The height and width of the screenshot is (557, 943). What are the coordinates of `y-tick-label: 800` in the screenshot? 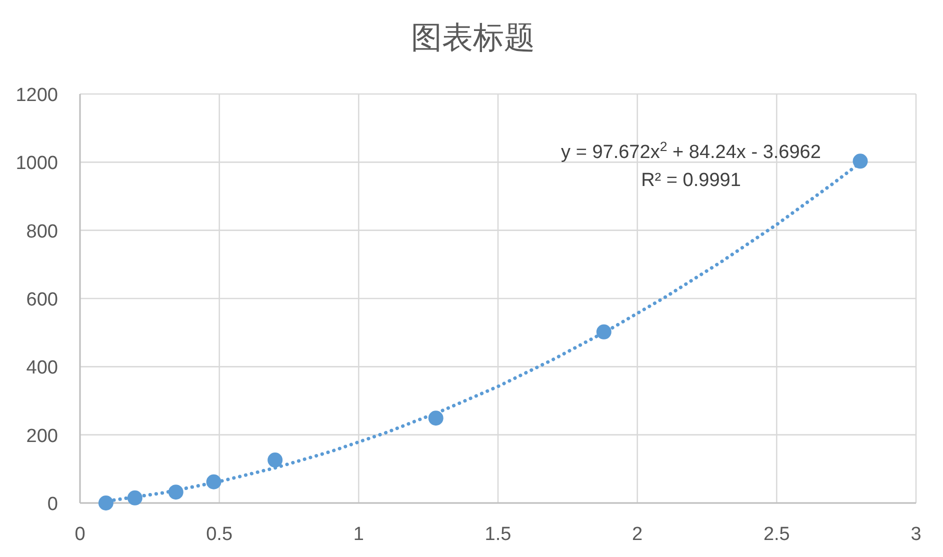 It's located at (42, 231).